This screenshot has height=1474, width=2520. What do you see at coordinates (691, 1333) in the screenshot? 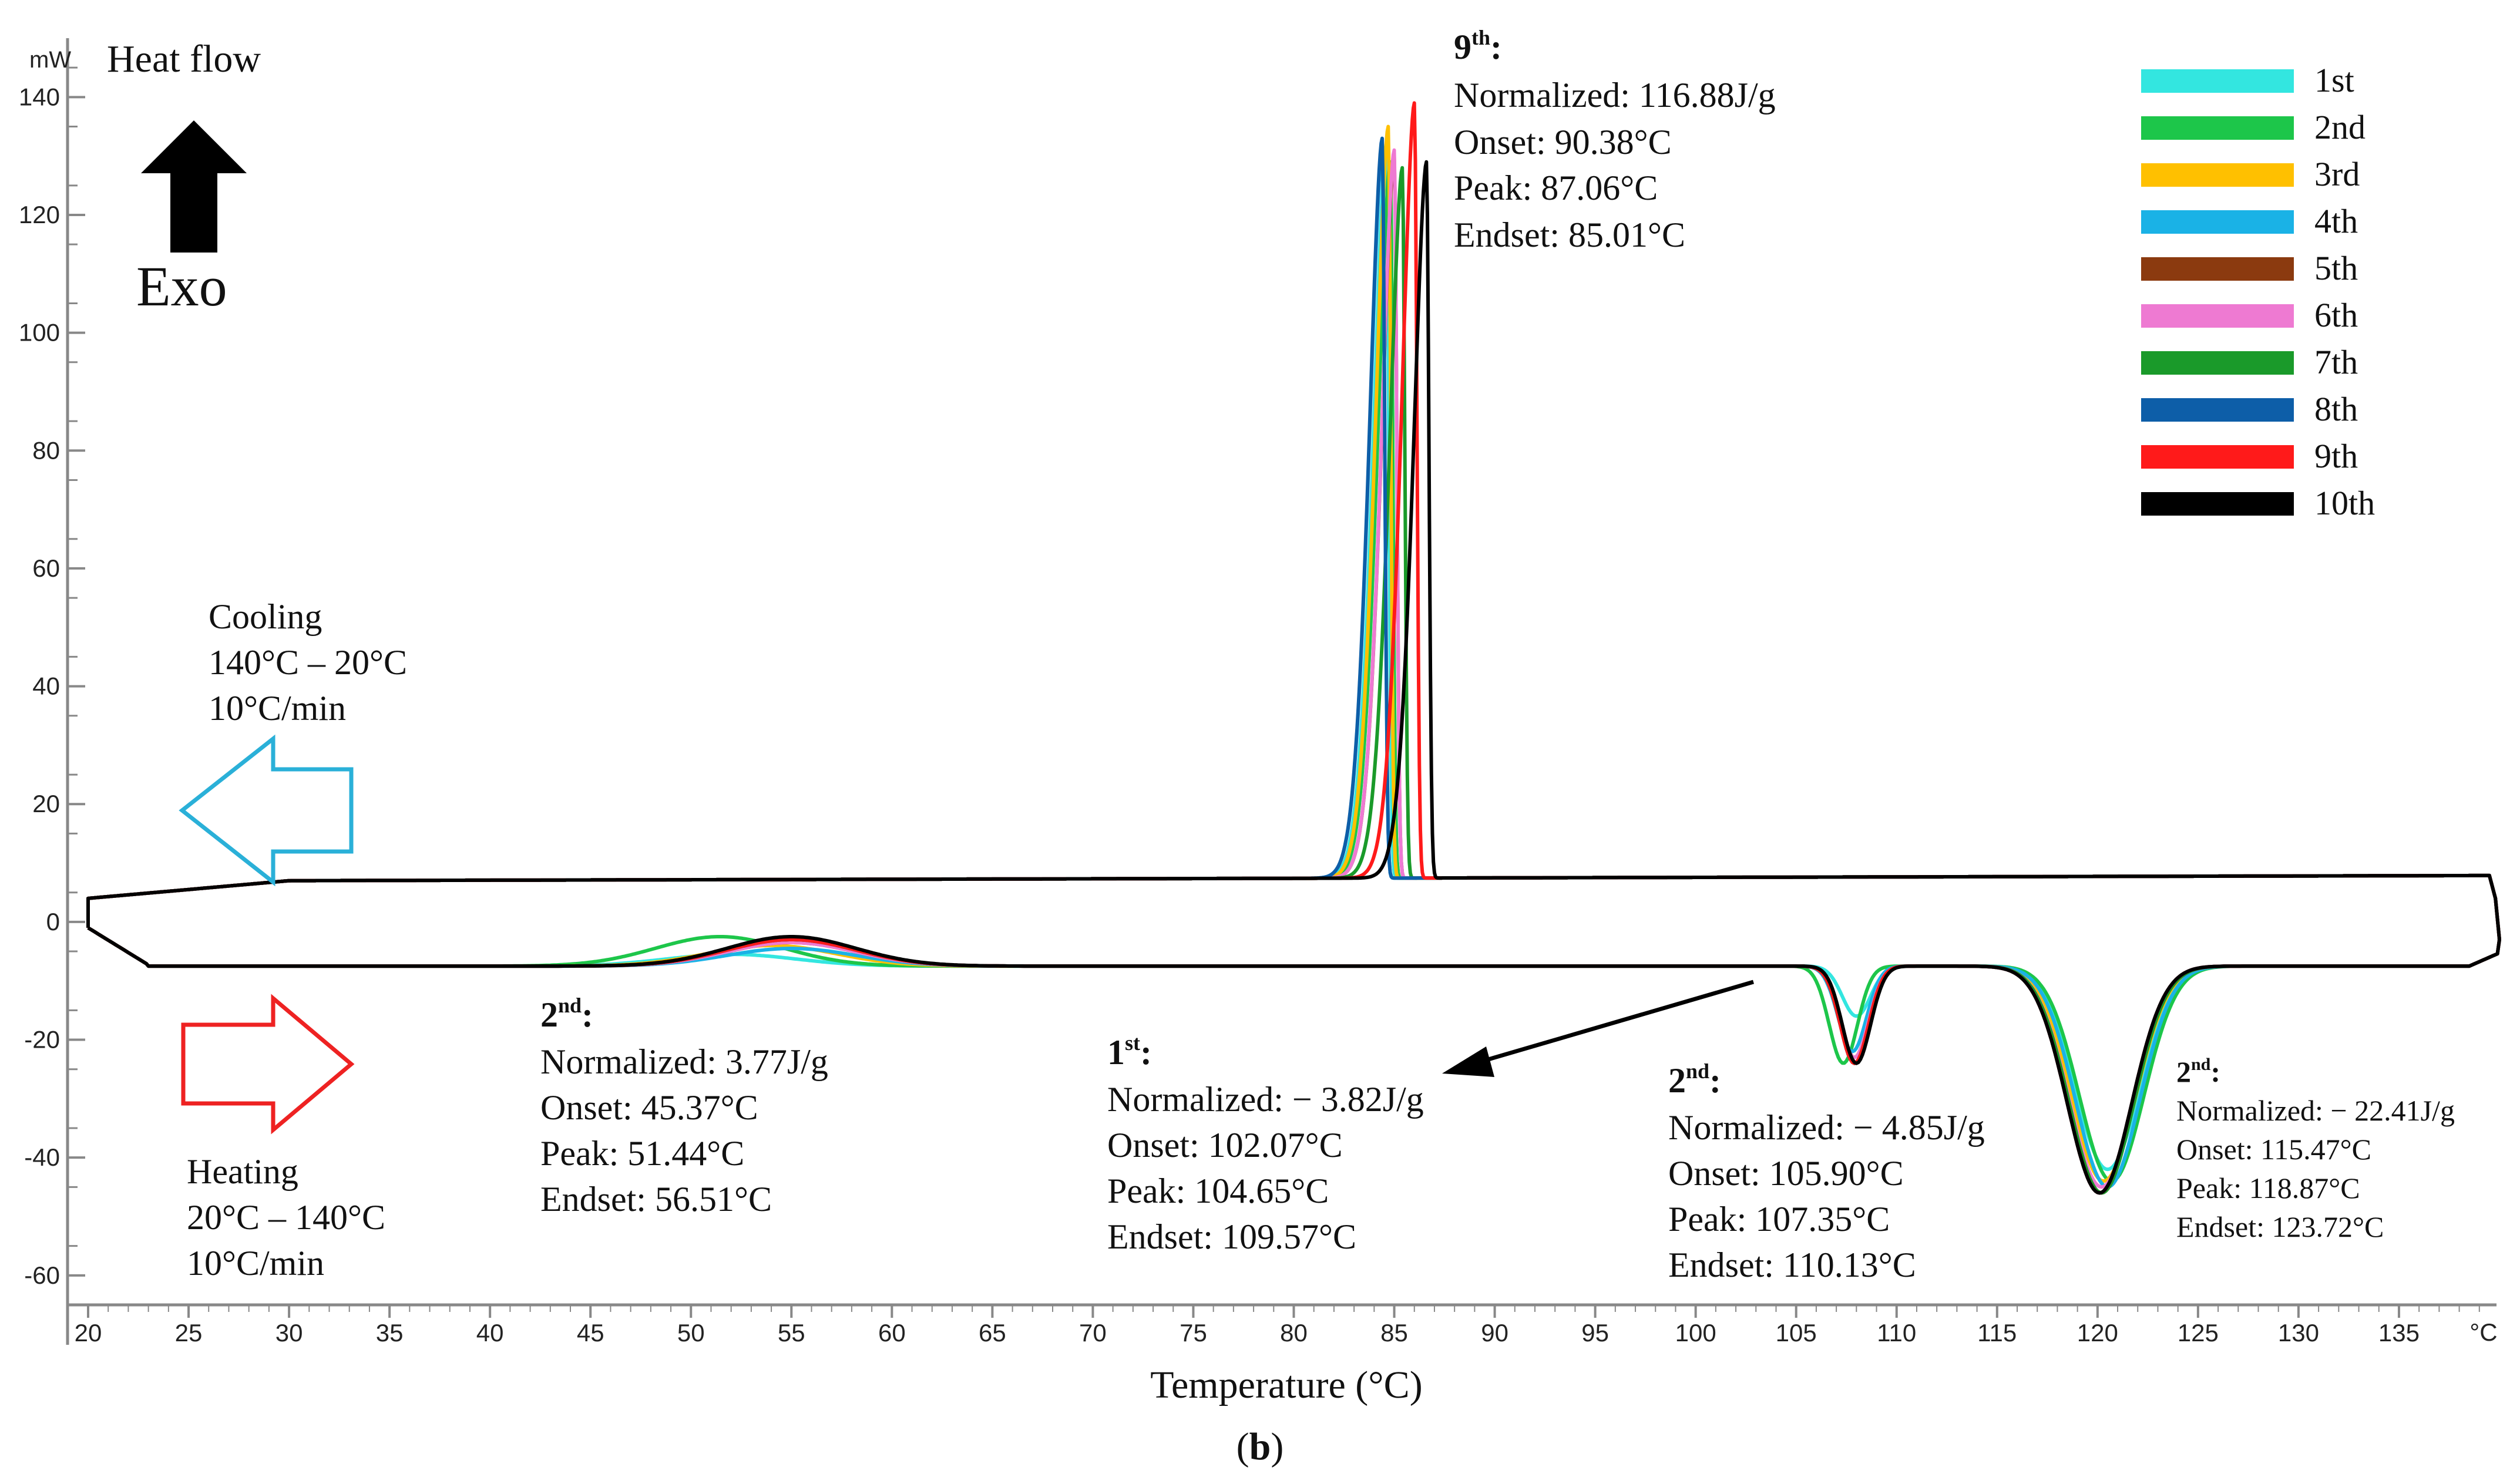
I see `x-tick-label: 50` at bounding box center [691, 1333].